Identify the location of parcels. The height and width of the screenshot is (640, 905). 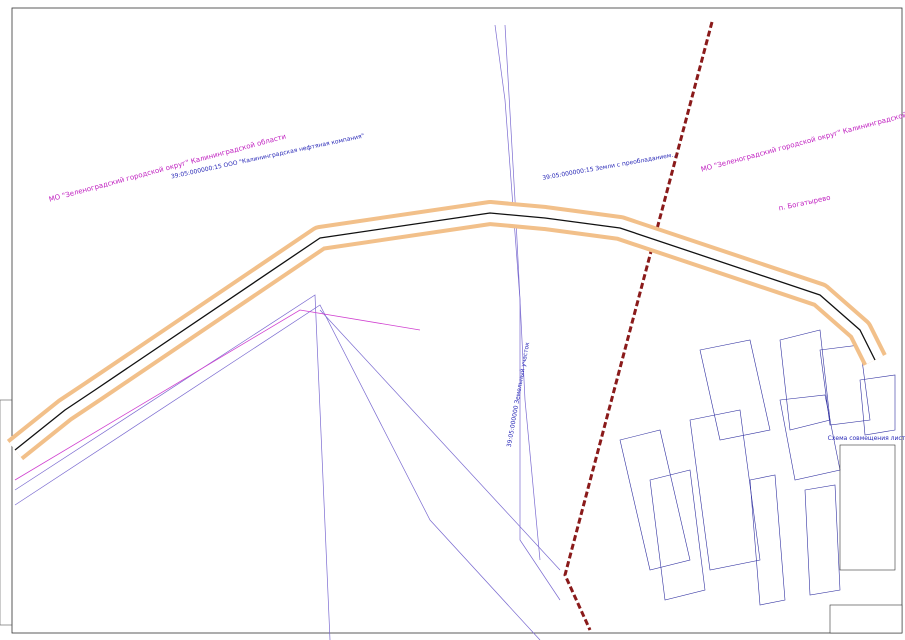
(757, 467).